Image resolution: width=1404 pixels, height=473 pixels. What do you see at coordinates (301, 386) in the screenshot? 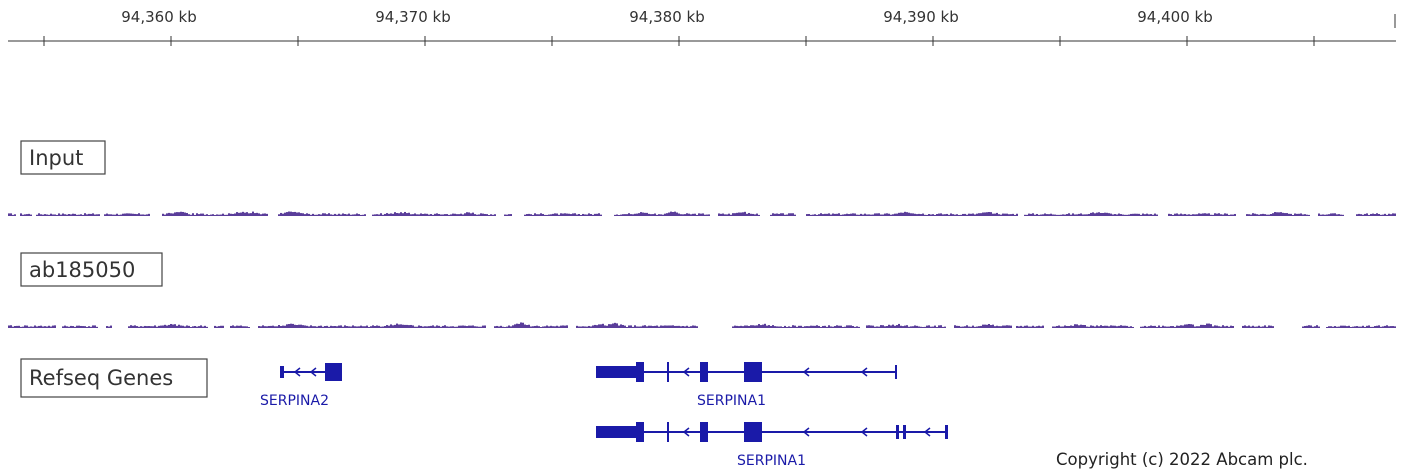
I see `gene-serpina2: SERPINA2` at bounding box center [301, 386].